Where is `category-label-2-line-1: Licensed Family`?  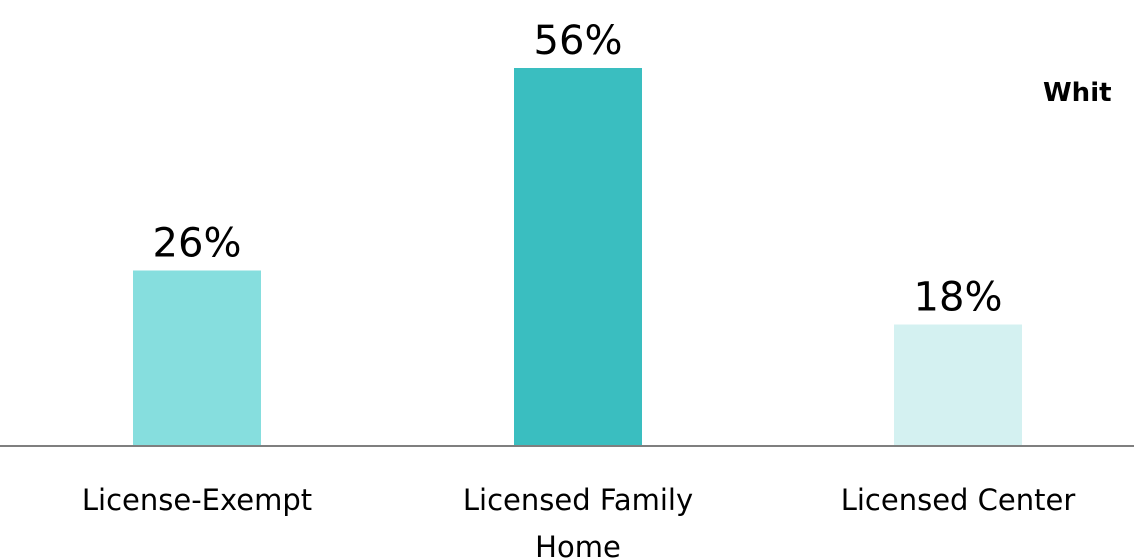 category-label-2-line-1: Licensed Family is located at coordinates (578, 500).